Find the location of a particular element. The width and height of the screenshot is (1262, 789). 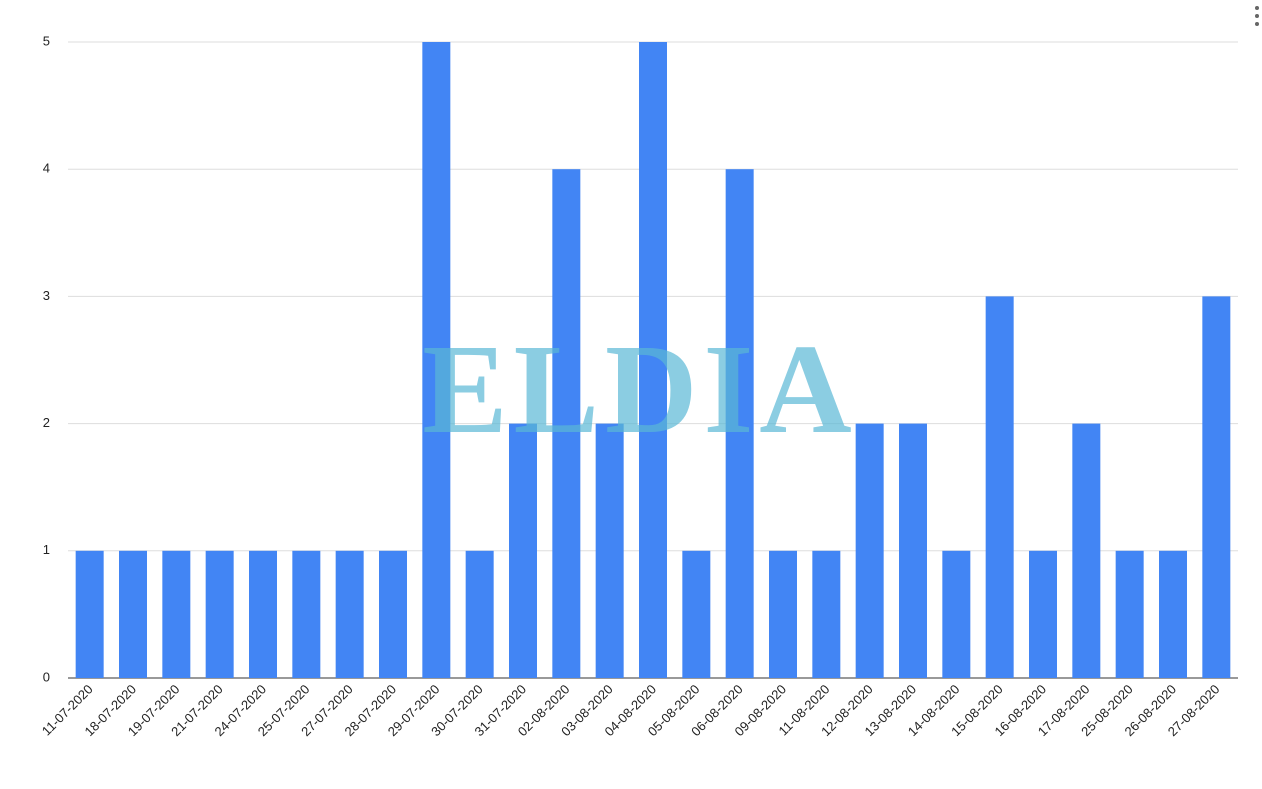

watermark: ELDIA is located at coordinates (639, 389).